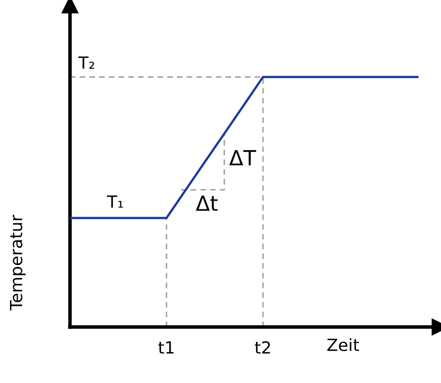 The width and height of the screenshot is (441, 383). What do you see at coordinates (343, 345) in the screenshot?
I see `x-axis-title: Zeit` at bounding box center [343, 345].